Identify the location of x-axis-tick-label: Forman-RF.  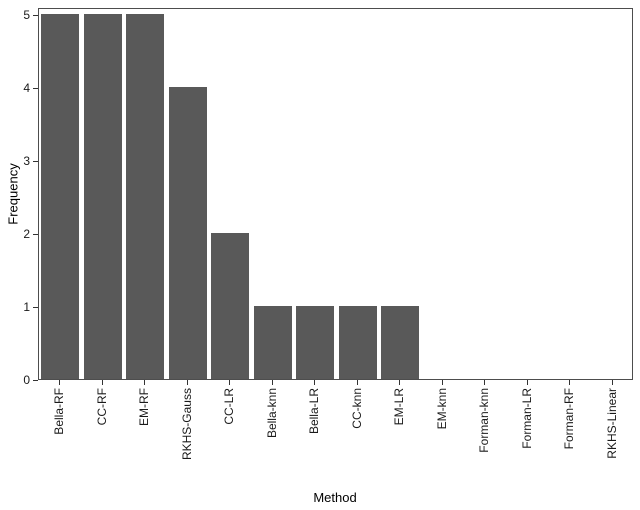
(569, 440).